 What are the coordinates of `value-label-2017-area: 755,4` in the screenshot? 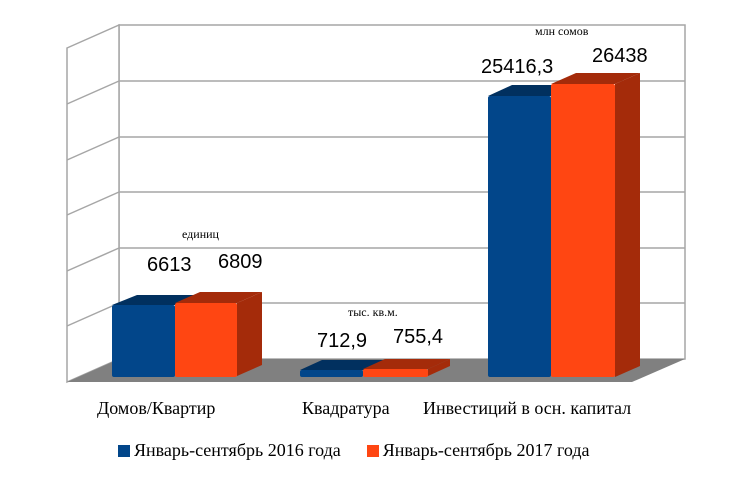 It's located at (418, 337).